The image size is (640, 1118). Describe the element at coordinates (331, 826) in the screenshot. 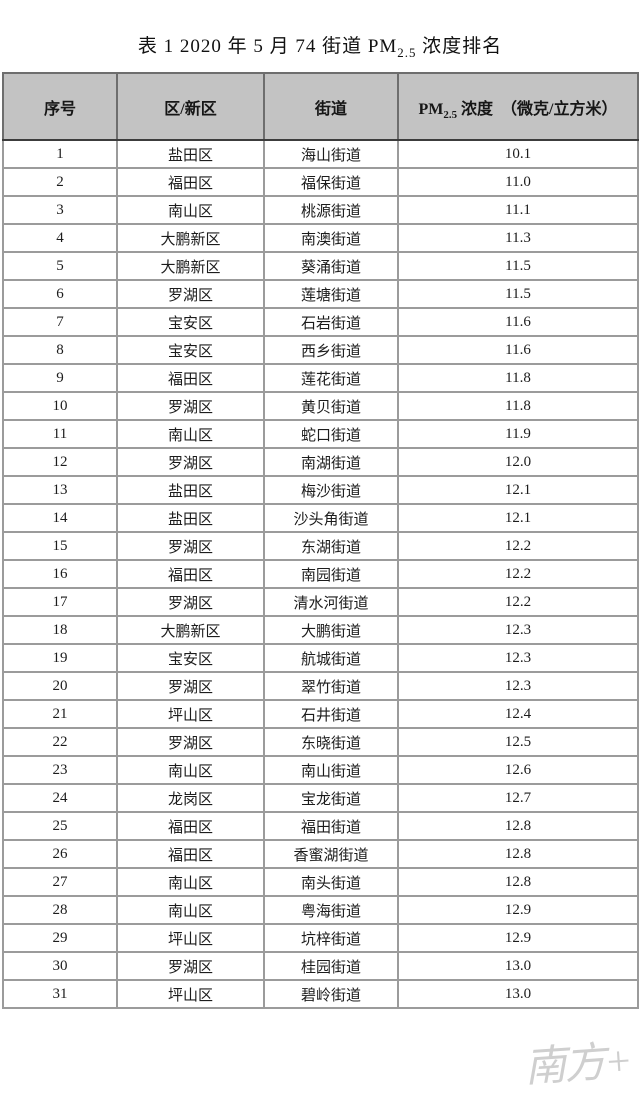

I see `cell-street: 福田街道` at that location.